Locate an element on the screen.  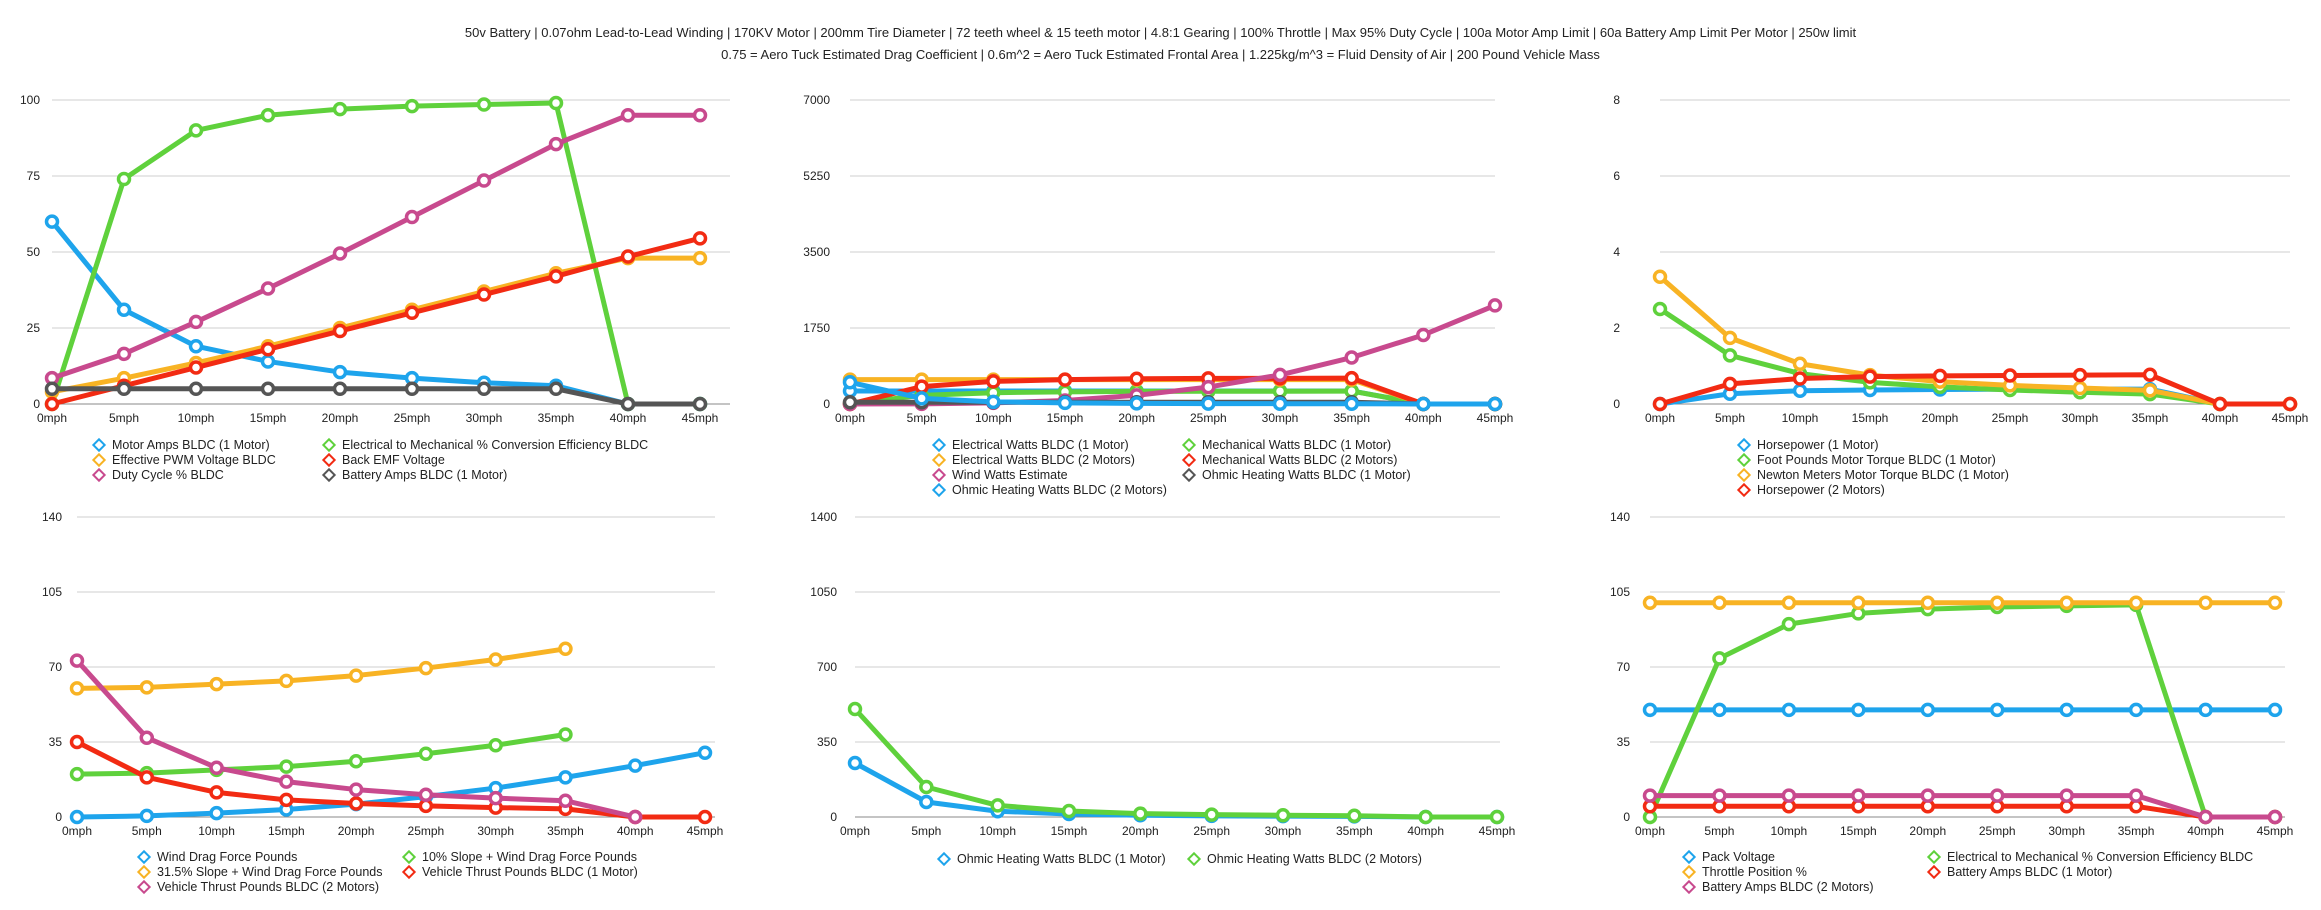
y-tick-label: 2 is located at coordinates (1616, 328).